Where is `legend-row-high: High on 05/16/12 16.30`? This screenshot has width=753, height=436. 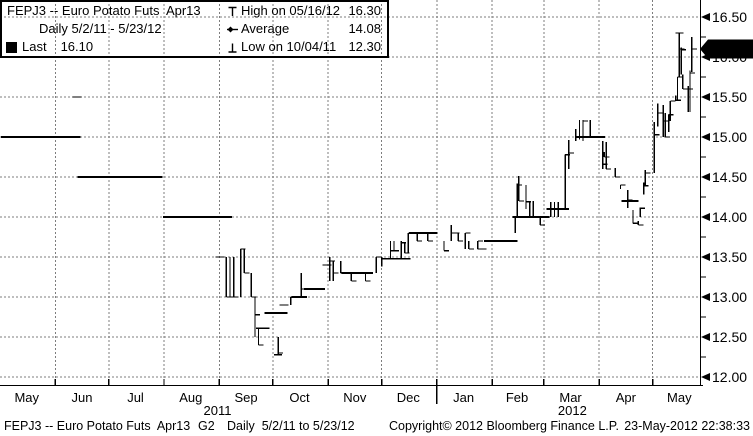
legend-row-high: High on 05/16/12 16.30 is located at coordinates (303, 11).